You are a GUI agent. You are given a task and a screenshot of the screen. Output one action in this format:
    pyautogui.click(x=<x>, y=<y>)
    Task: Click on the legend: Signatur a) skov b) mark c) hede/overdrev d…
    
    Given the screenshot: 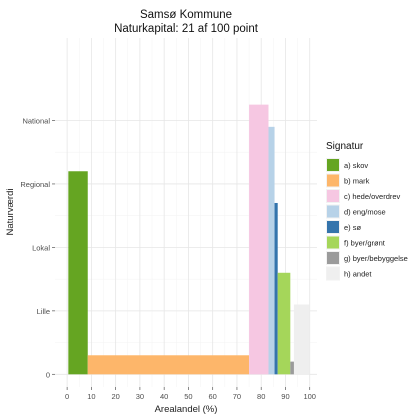 What is the action you would take?
    pyautogui.click(x=367, y=211)
    